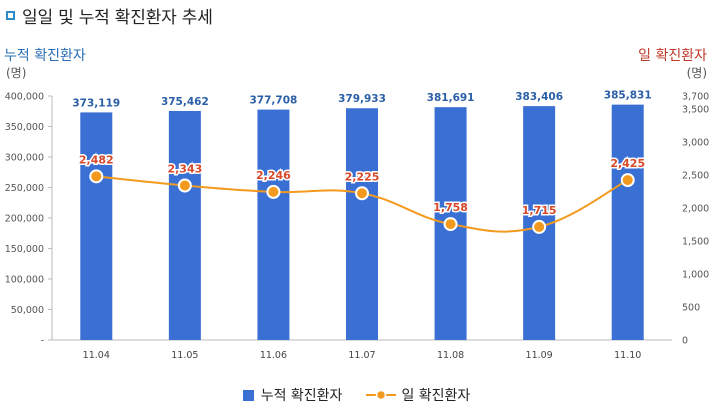 The image size is (713, 406). I want to click on left-tick-label: 300,000, so click(24, 158).